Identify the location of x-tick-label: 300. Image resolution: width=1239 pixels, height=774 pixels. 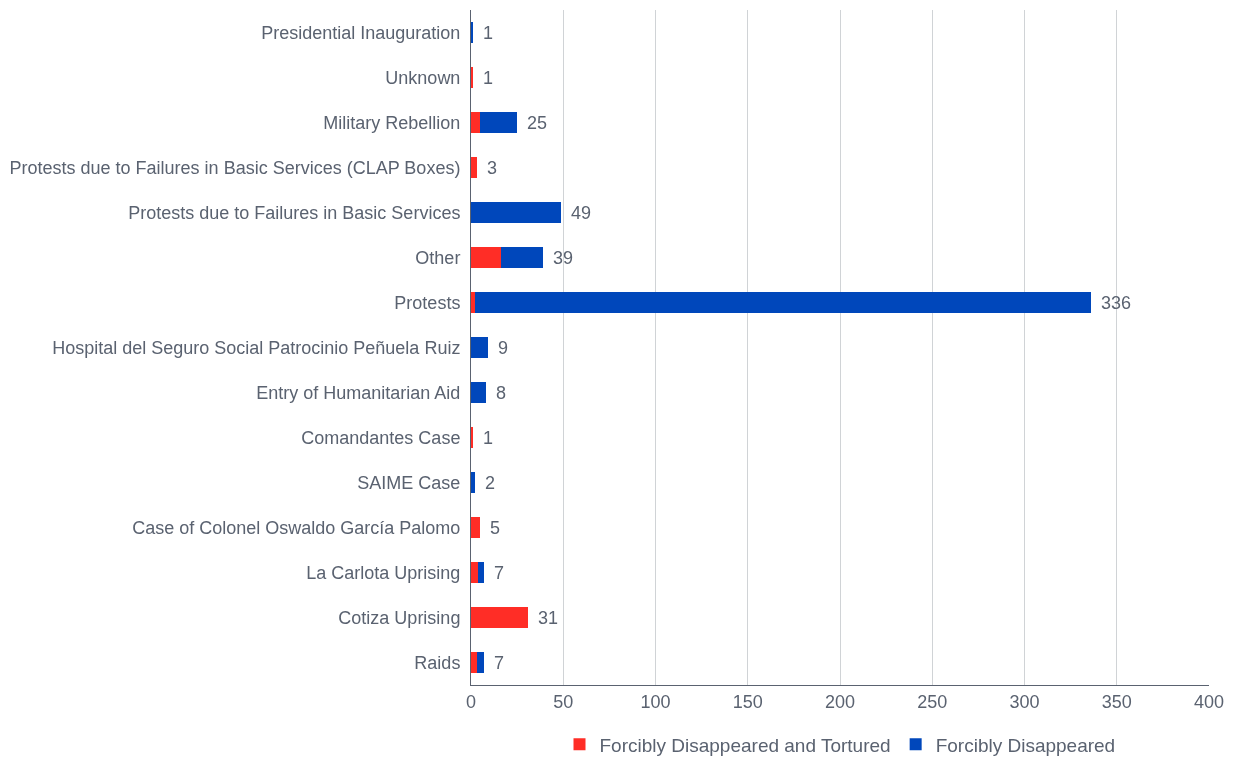
(1024, 701).